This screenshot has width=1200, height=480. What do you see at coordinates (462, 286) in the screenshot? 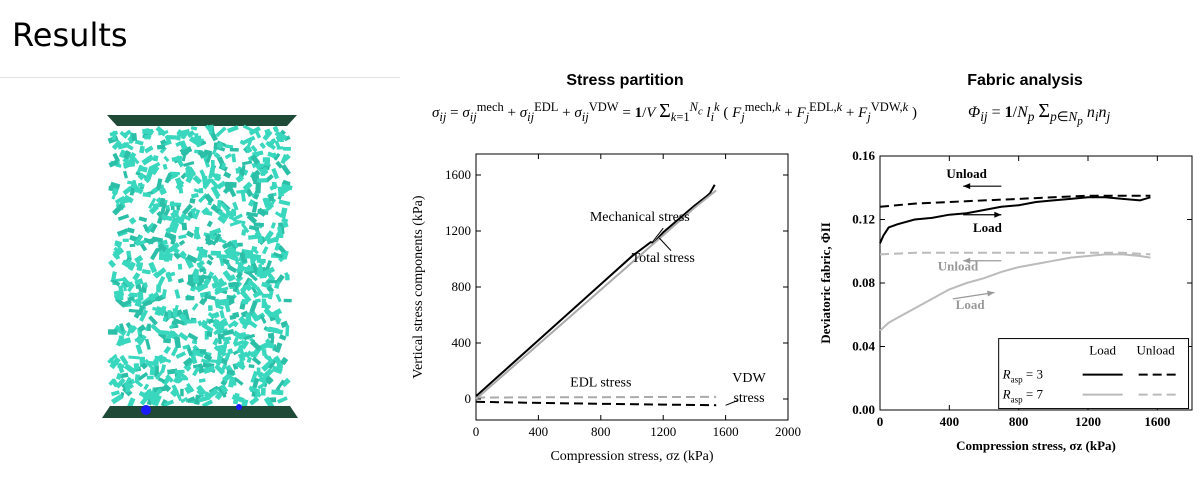
I see `y-tick-label: 800` at bounding box center [462, 286].